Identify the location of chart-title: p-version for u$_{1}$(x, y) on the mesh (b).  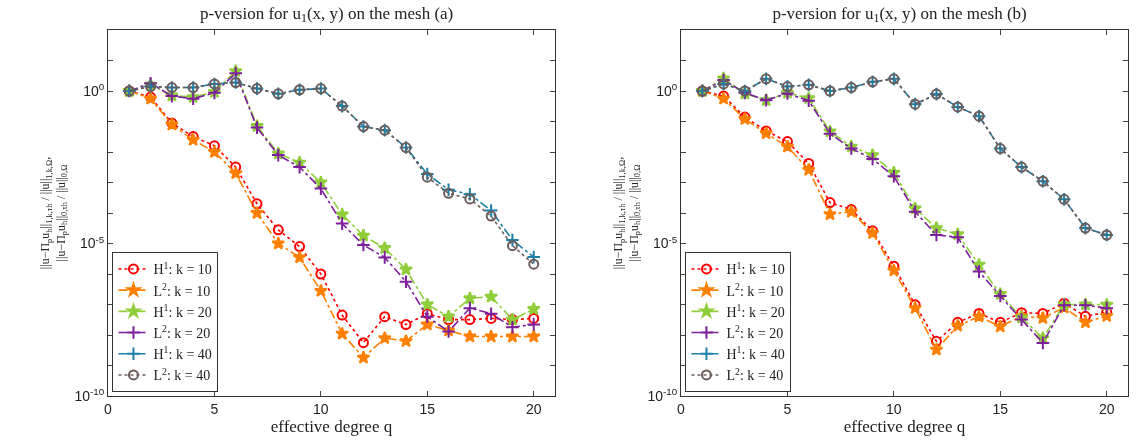
(899, 14).